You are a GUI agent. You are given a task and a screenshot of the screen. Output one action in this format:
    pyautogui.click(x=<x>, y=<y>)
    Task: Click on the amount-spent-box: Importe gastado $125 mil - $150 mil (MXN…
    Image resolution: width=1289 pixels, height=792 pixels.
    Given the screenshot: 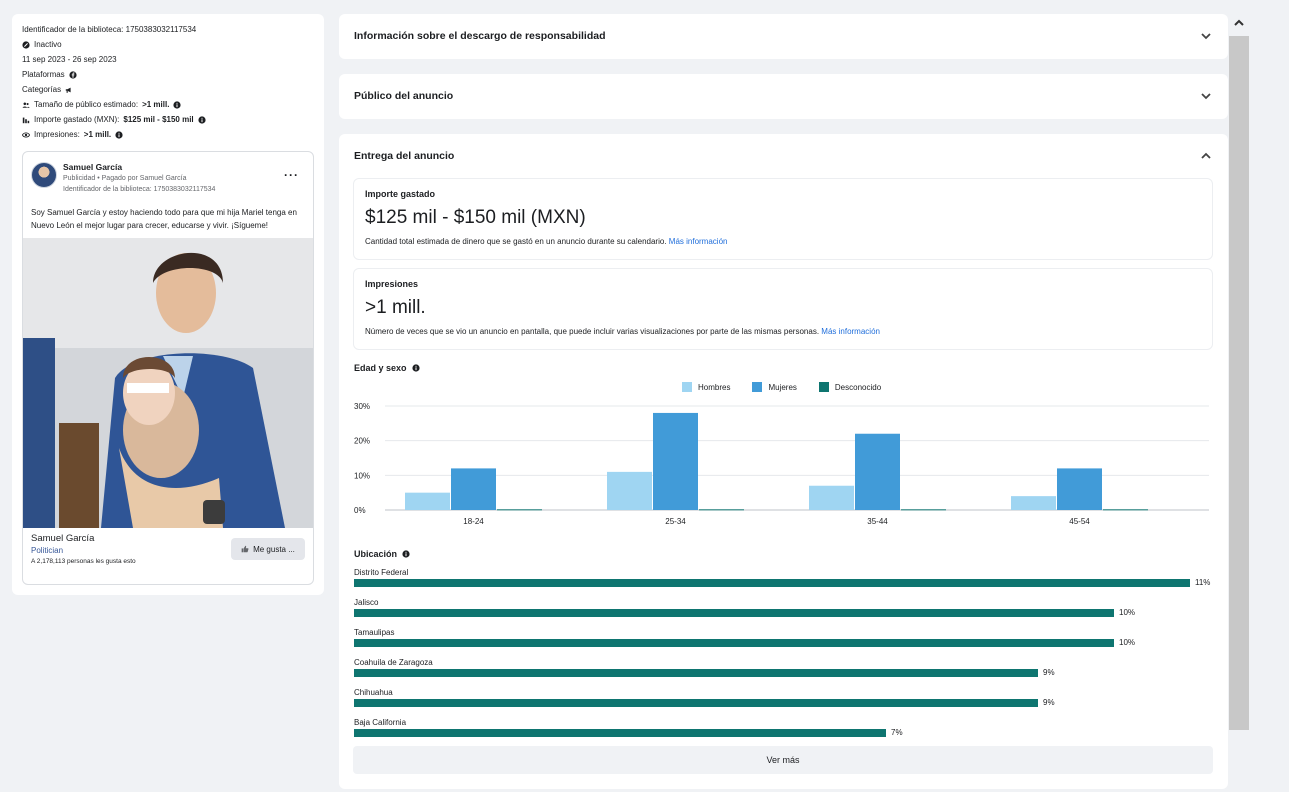 What is the action you would take?
    pyautogui.click(x=783, y=219)
    